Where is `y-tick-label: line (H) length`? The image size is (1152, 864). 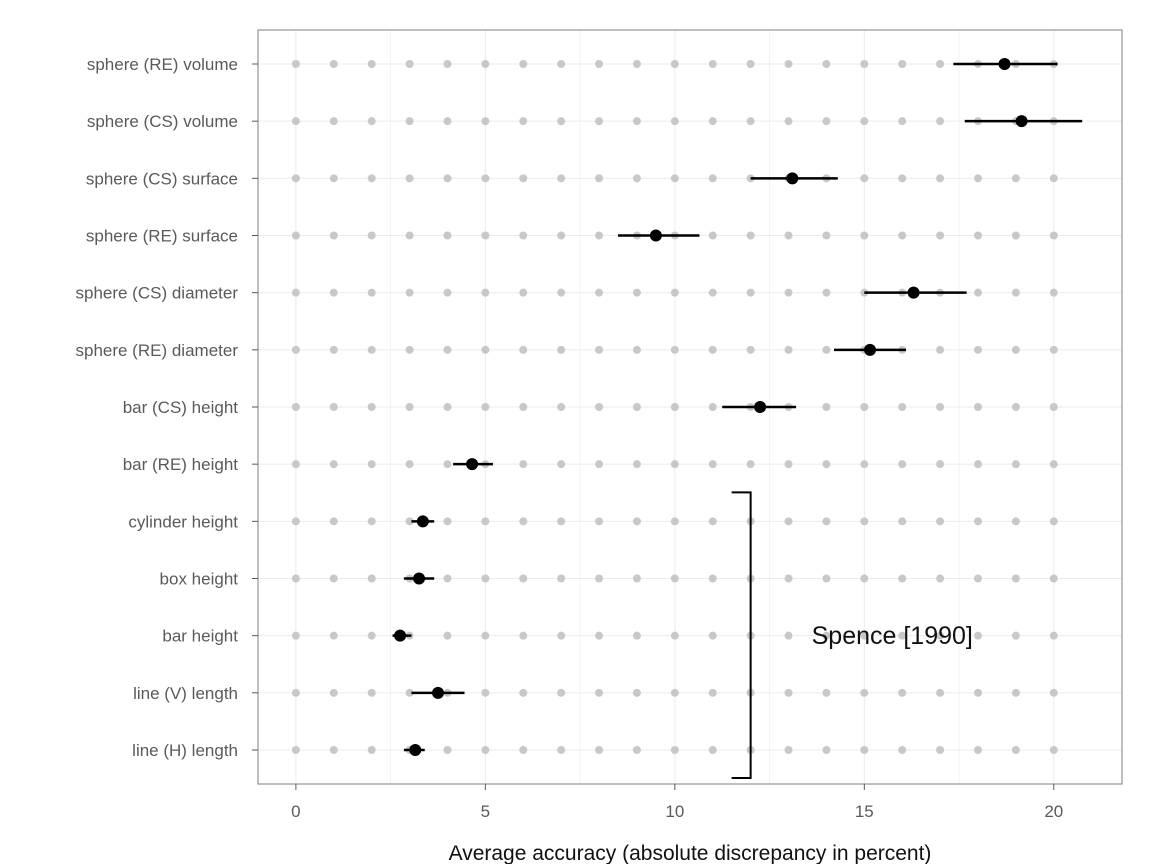
y-tick-label: line (H) length is located at coordinates (185, 750).